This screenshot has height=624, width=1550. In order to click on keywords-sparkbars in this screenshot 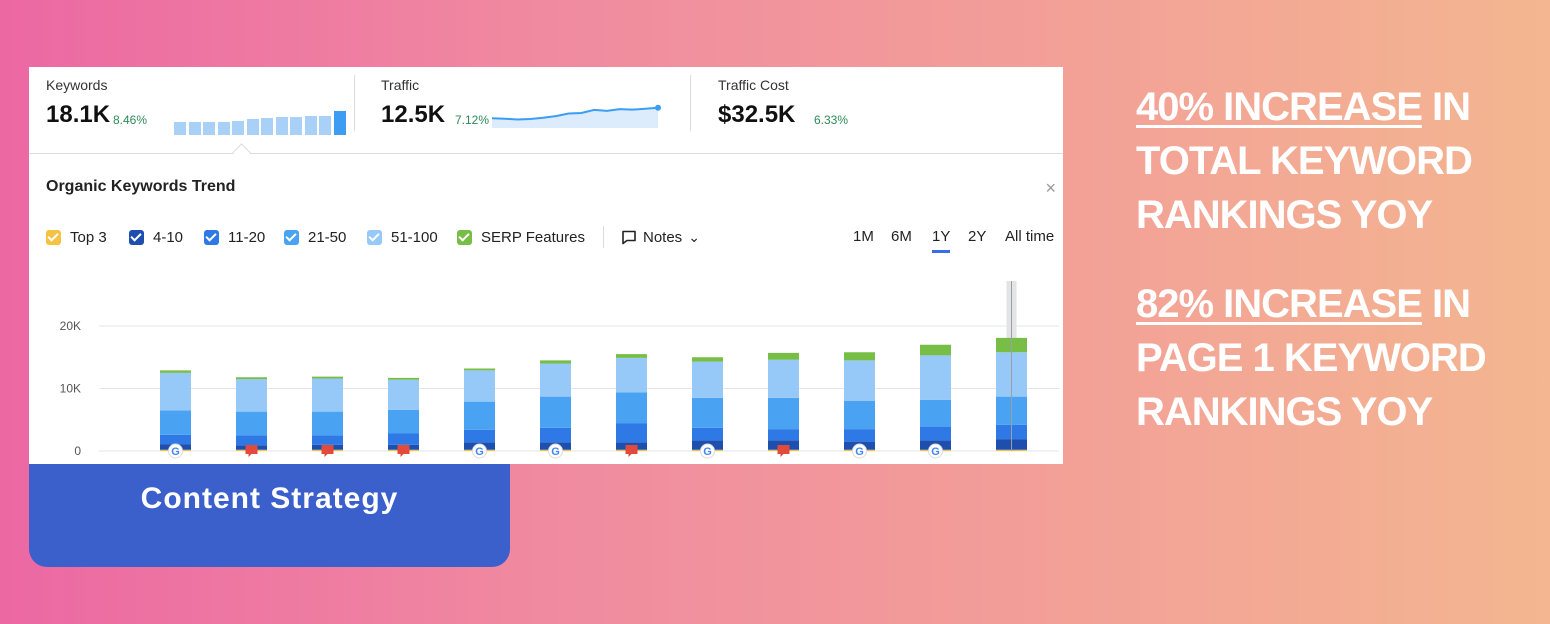, I will do `click(260, 123)`.